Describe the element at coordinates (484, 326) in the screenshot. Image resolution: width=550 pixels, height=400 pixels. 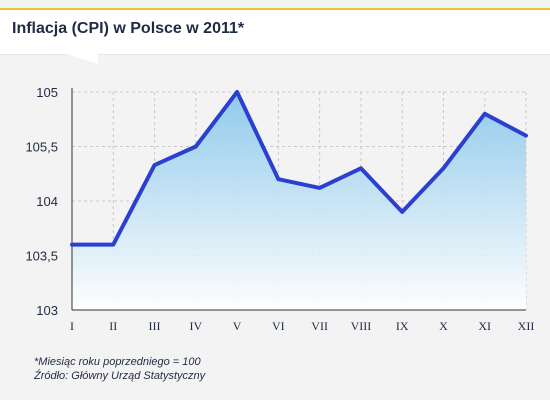
I see `x-tick-label: XI` at that location.